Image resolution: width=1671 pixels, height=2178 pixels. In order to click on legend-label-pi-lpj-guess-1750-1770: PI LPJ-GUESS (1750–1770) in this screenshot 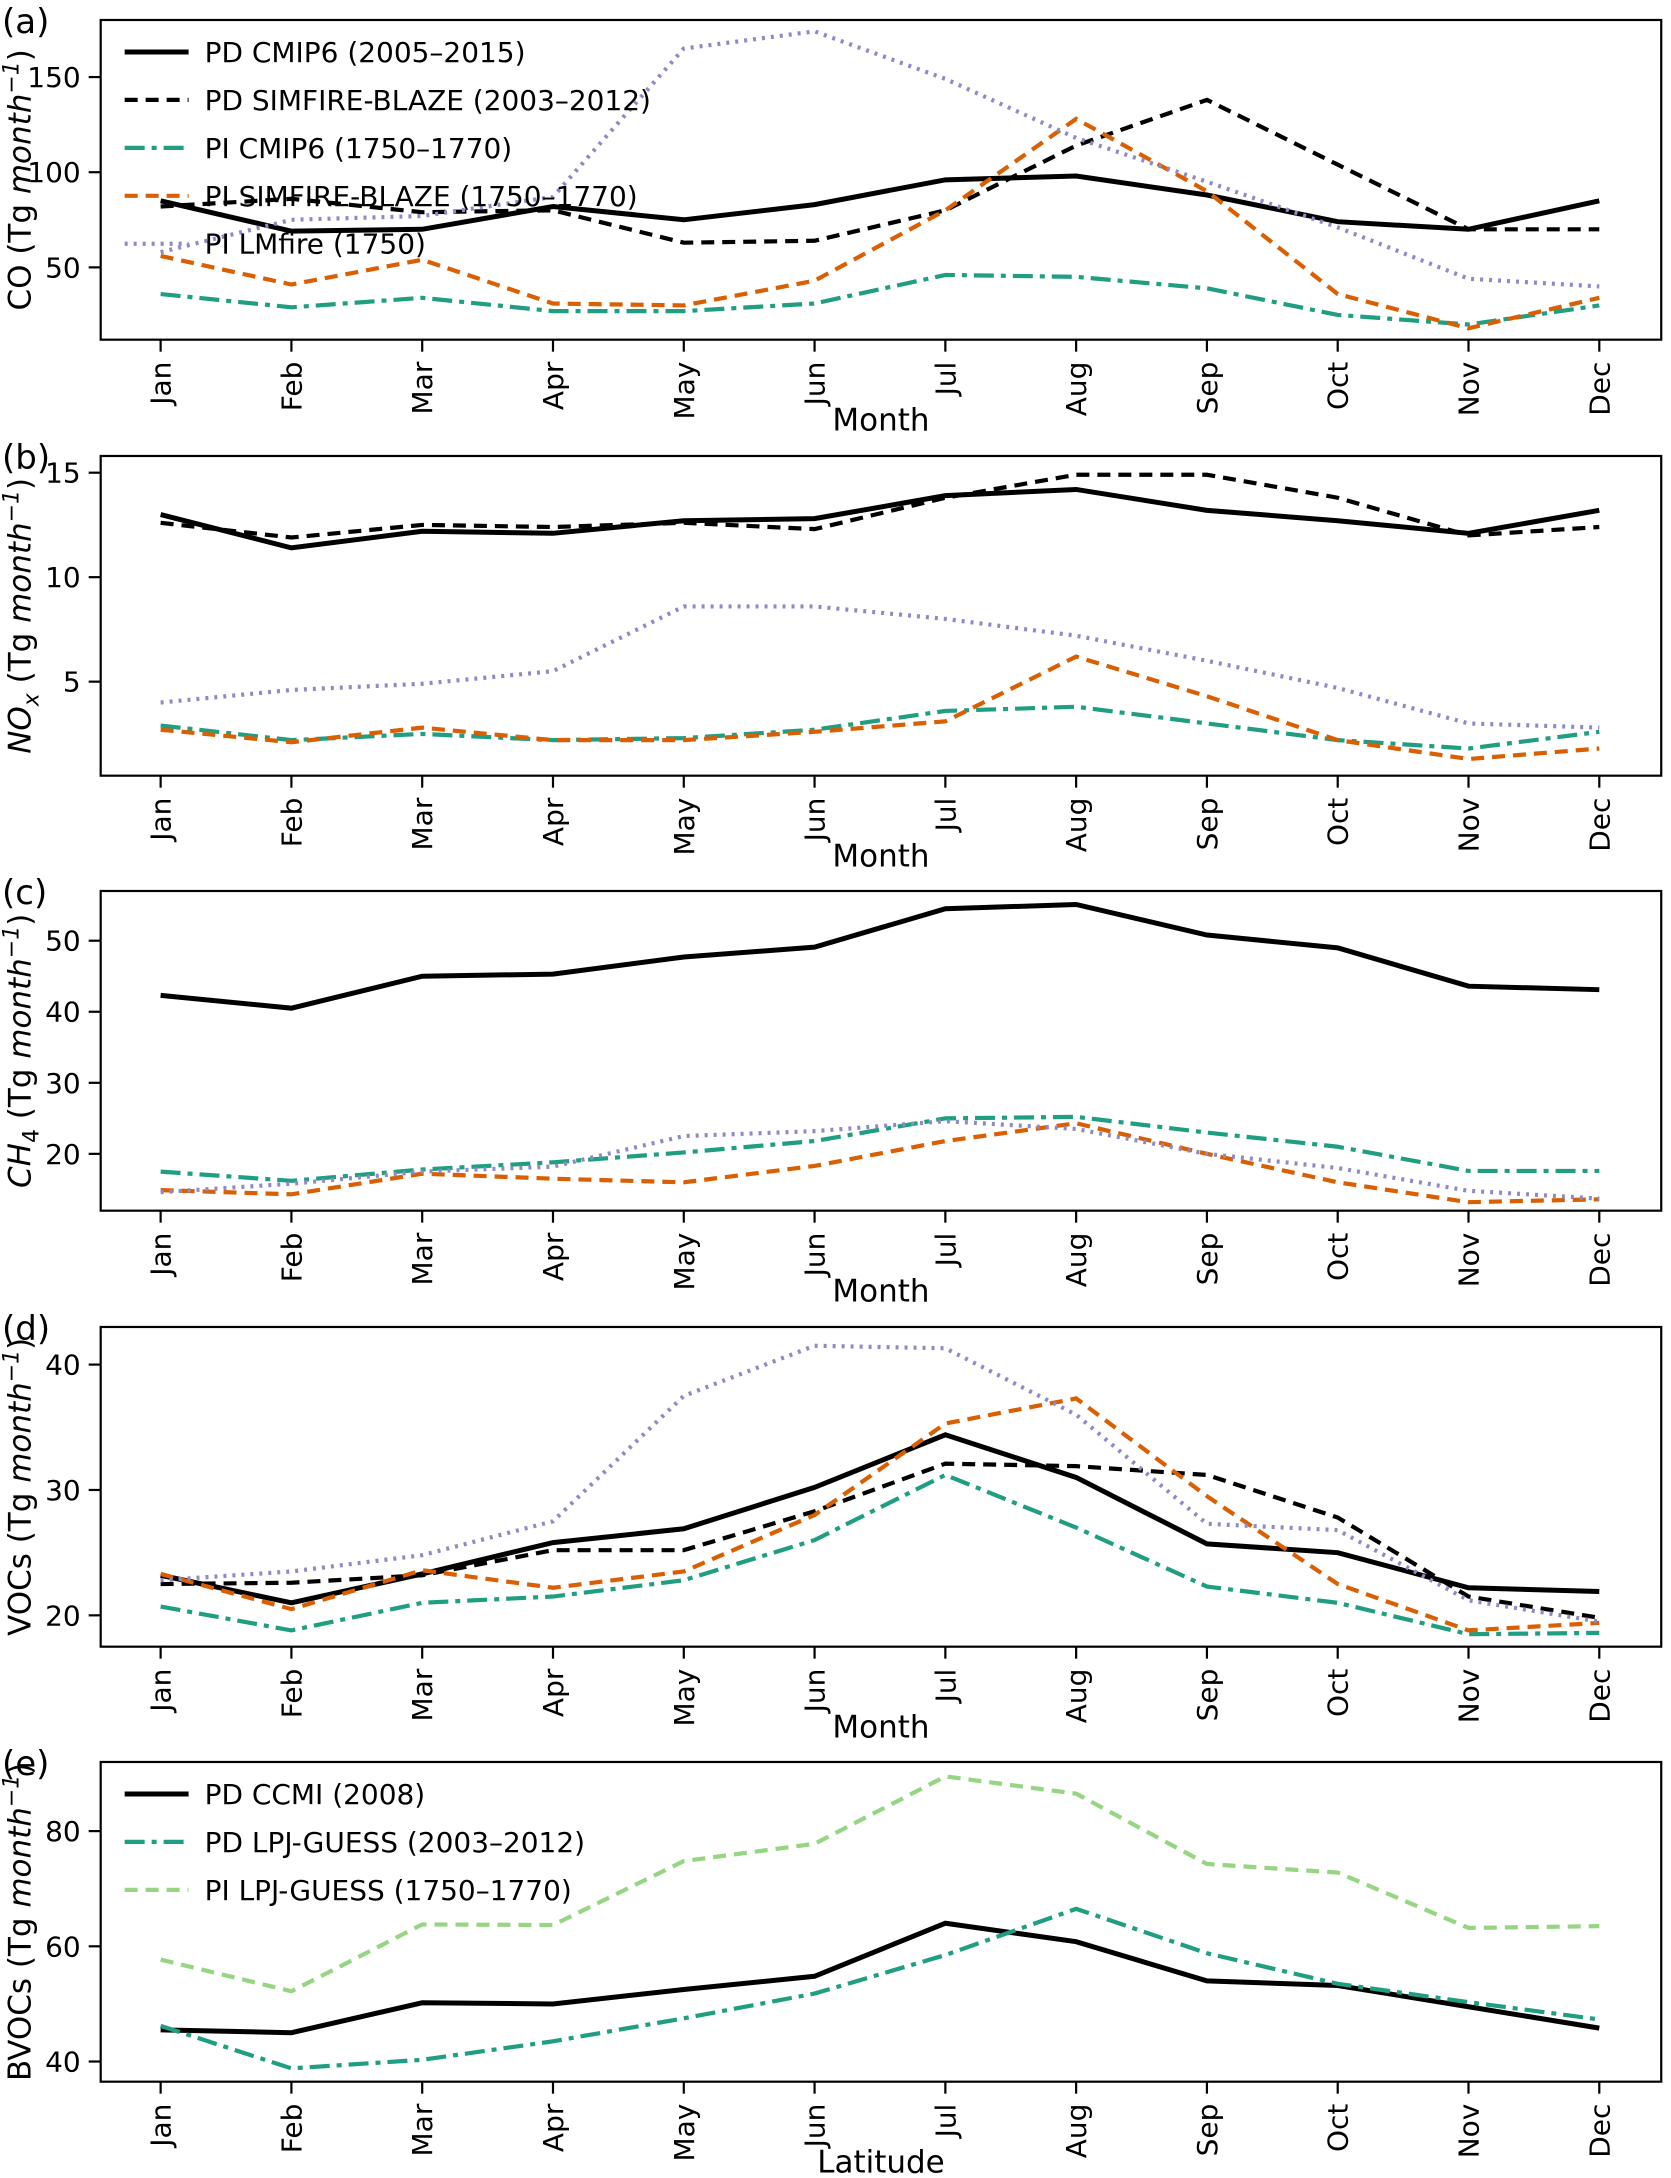, I will do `click(388, 1890)`.